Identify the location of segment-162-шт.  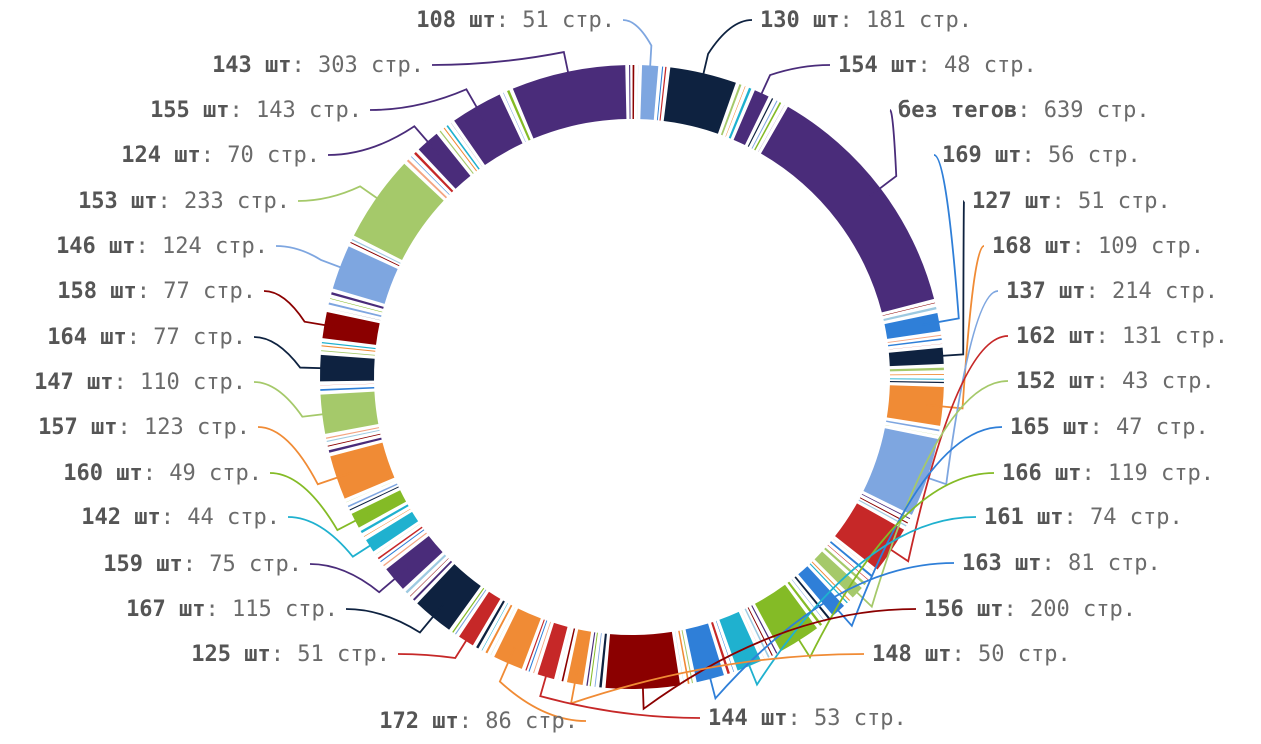
(870, 536).